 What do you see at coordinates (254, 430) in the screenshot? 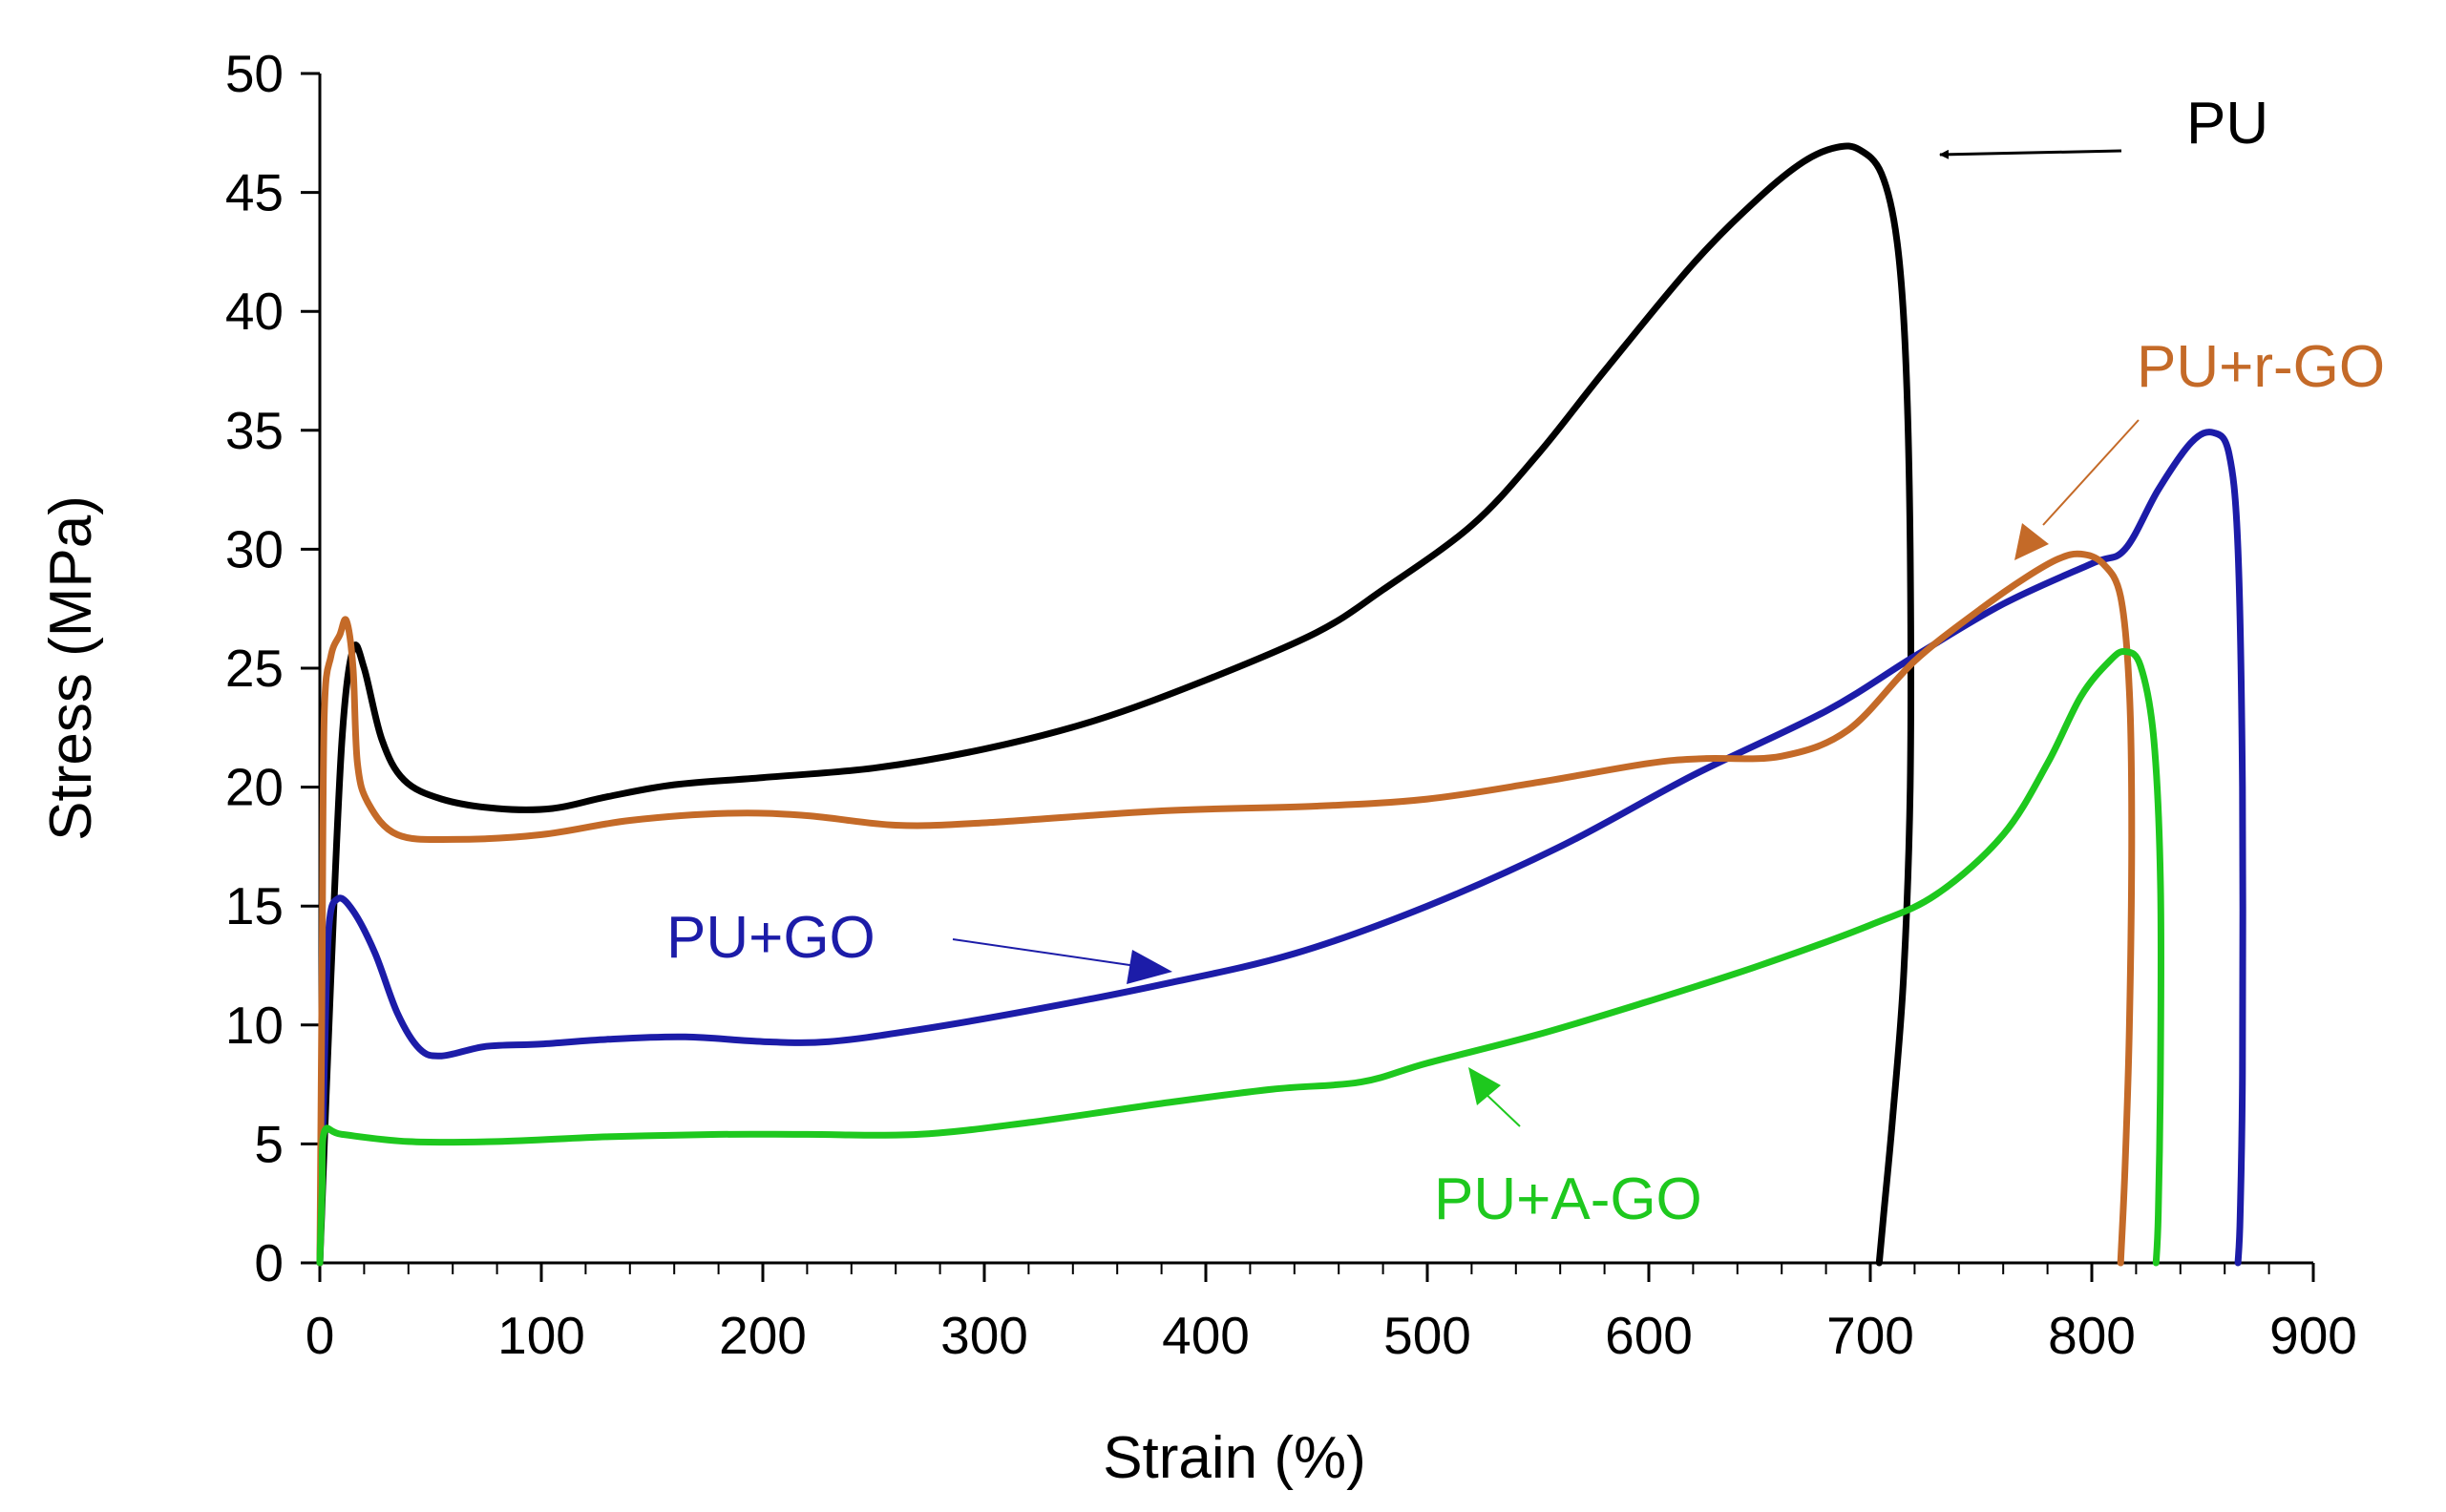
I see `y-tick-label: 35` at bounding box center [254, 430].